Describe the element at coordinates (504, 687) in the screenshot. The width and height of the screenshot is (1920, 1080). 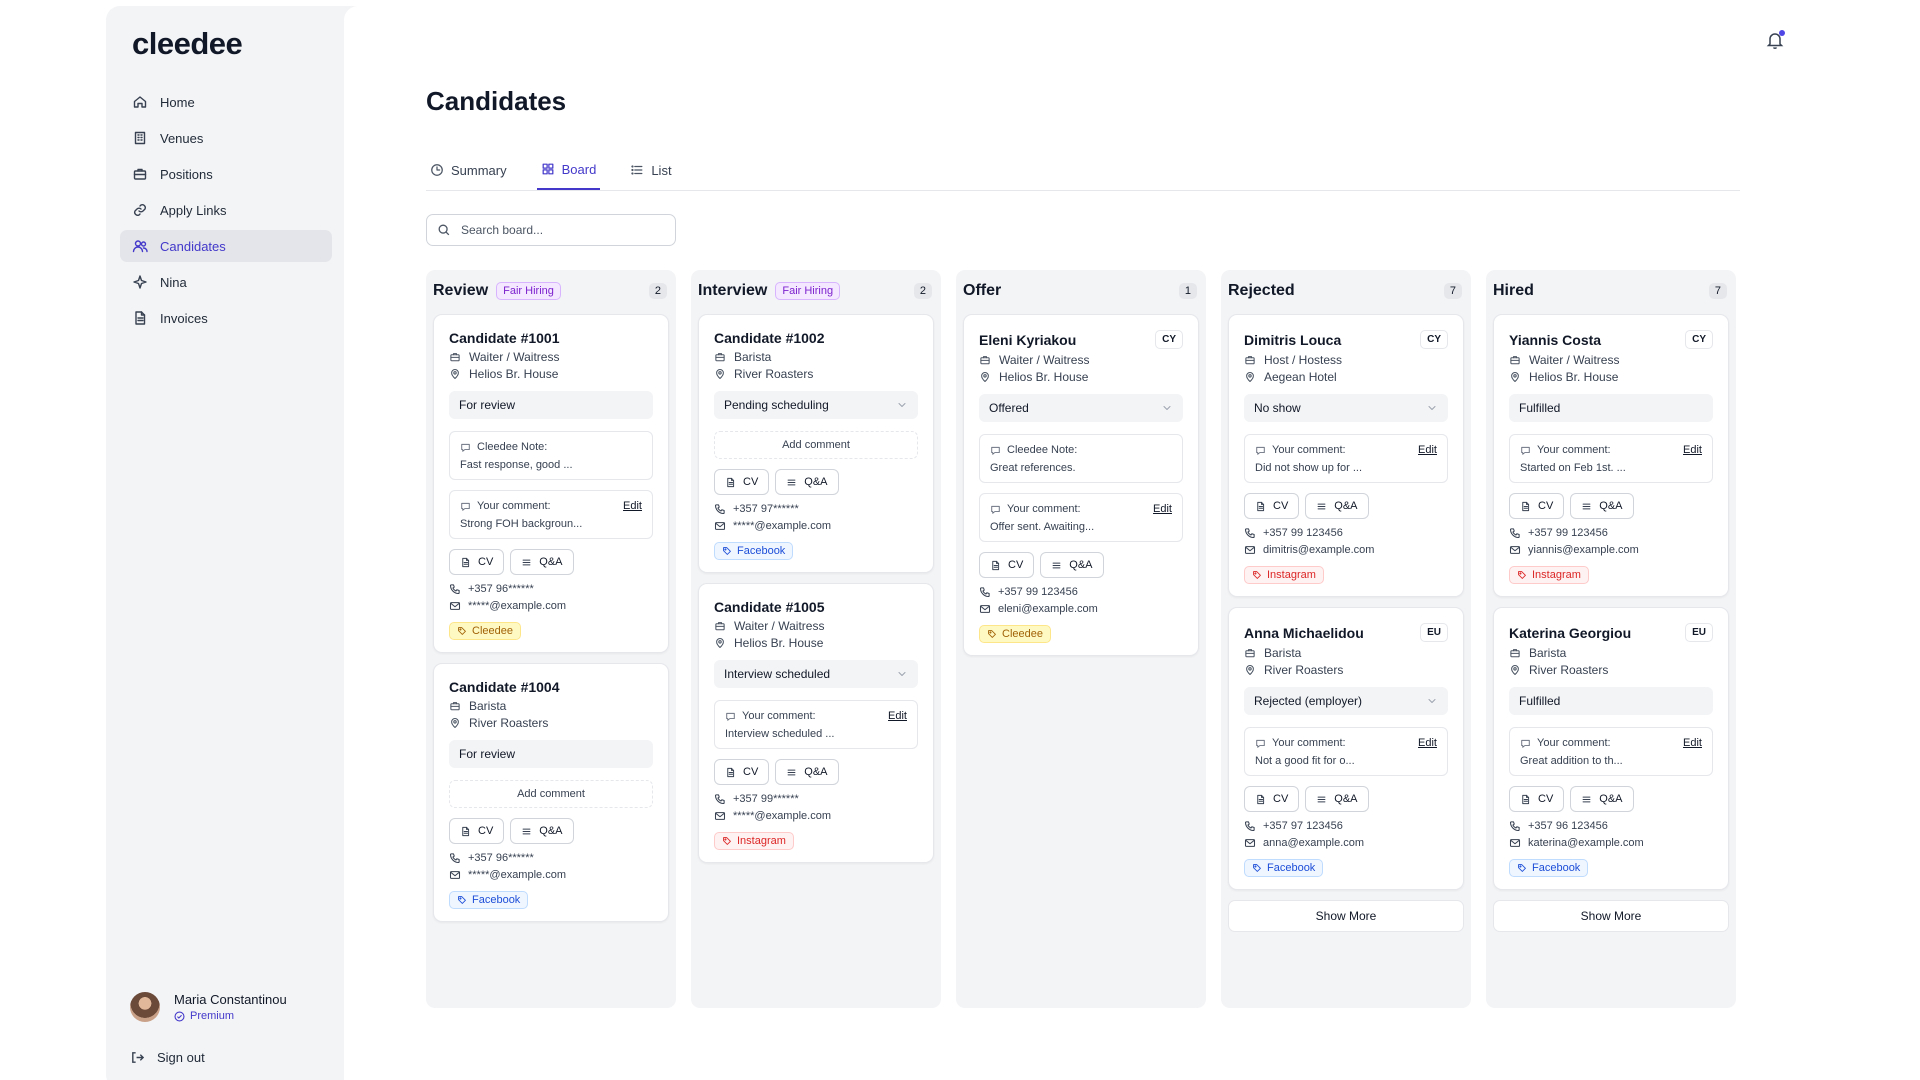
I see `candidate-name: Candidate #1004` at that location.